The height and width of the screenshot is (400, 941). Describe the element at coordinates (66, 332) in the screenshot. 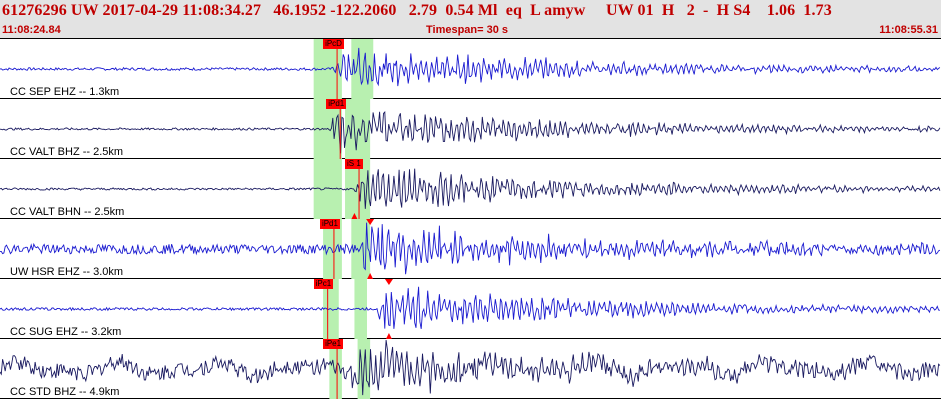

I see `channel-label: CC SUG EHZ -- 3.2km` at that location.